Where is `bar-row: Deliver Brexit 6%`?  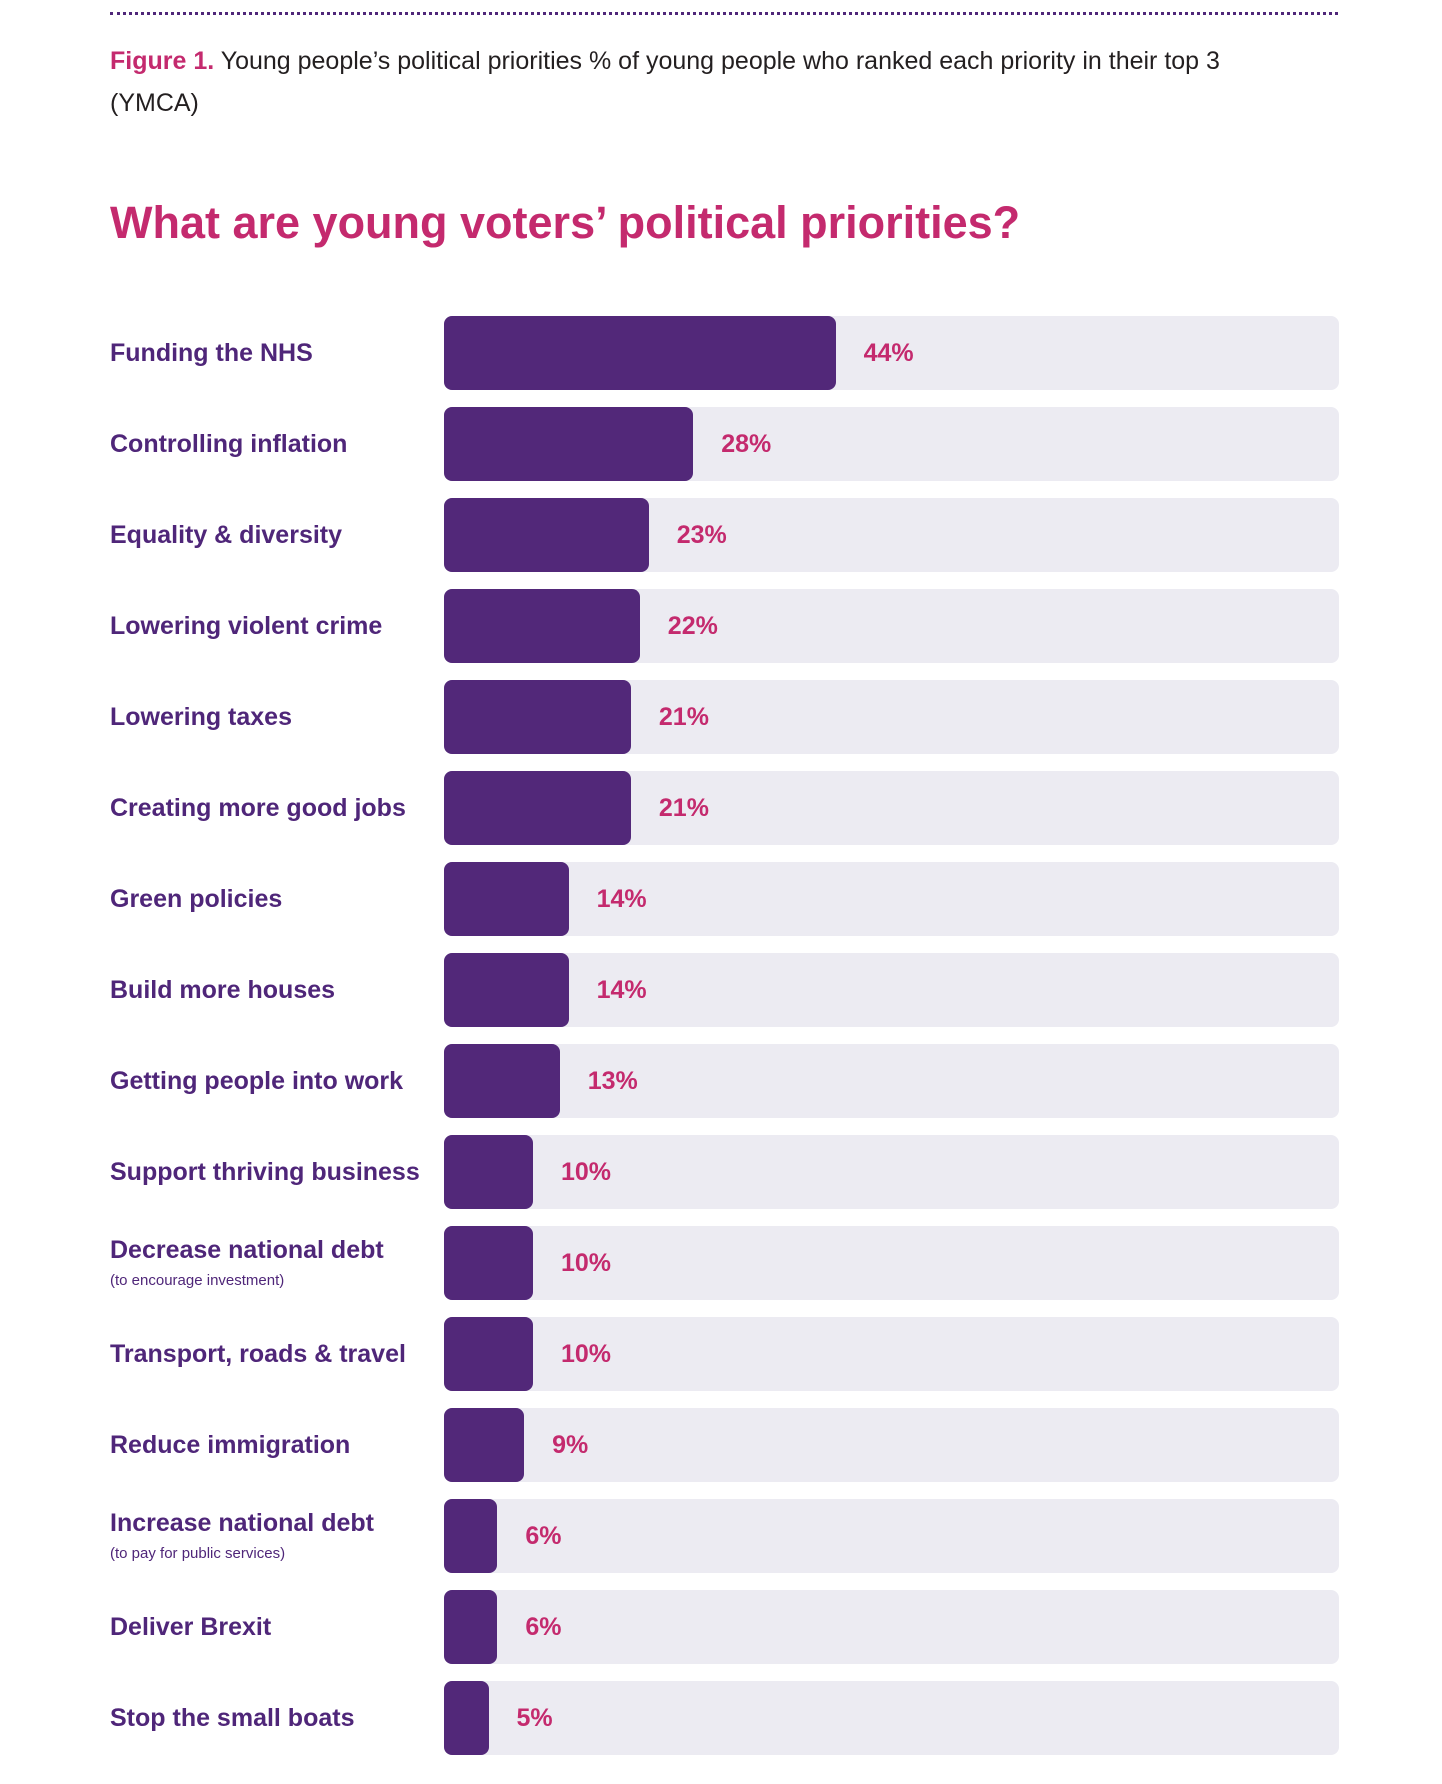 bar-row: Deliver Brexit 6% is located at coordinates (721, 1627).